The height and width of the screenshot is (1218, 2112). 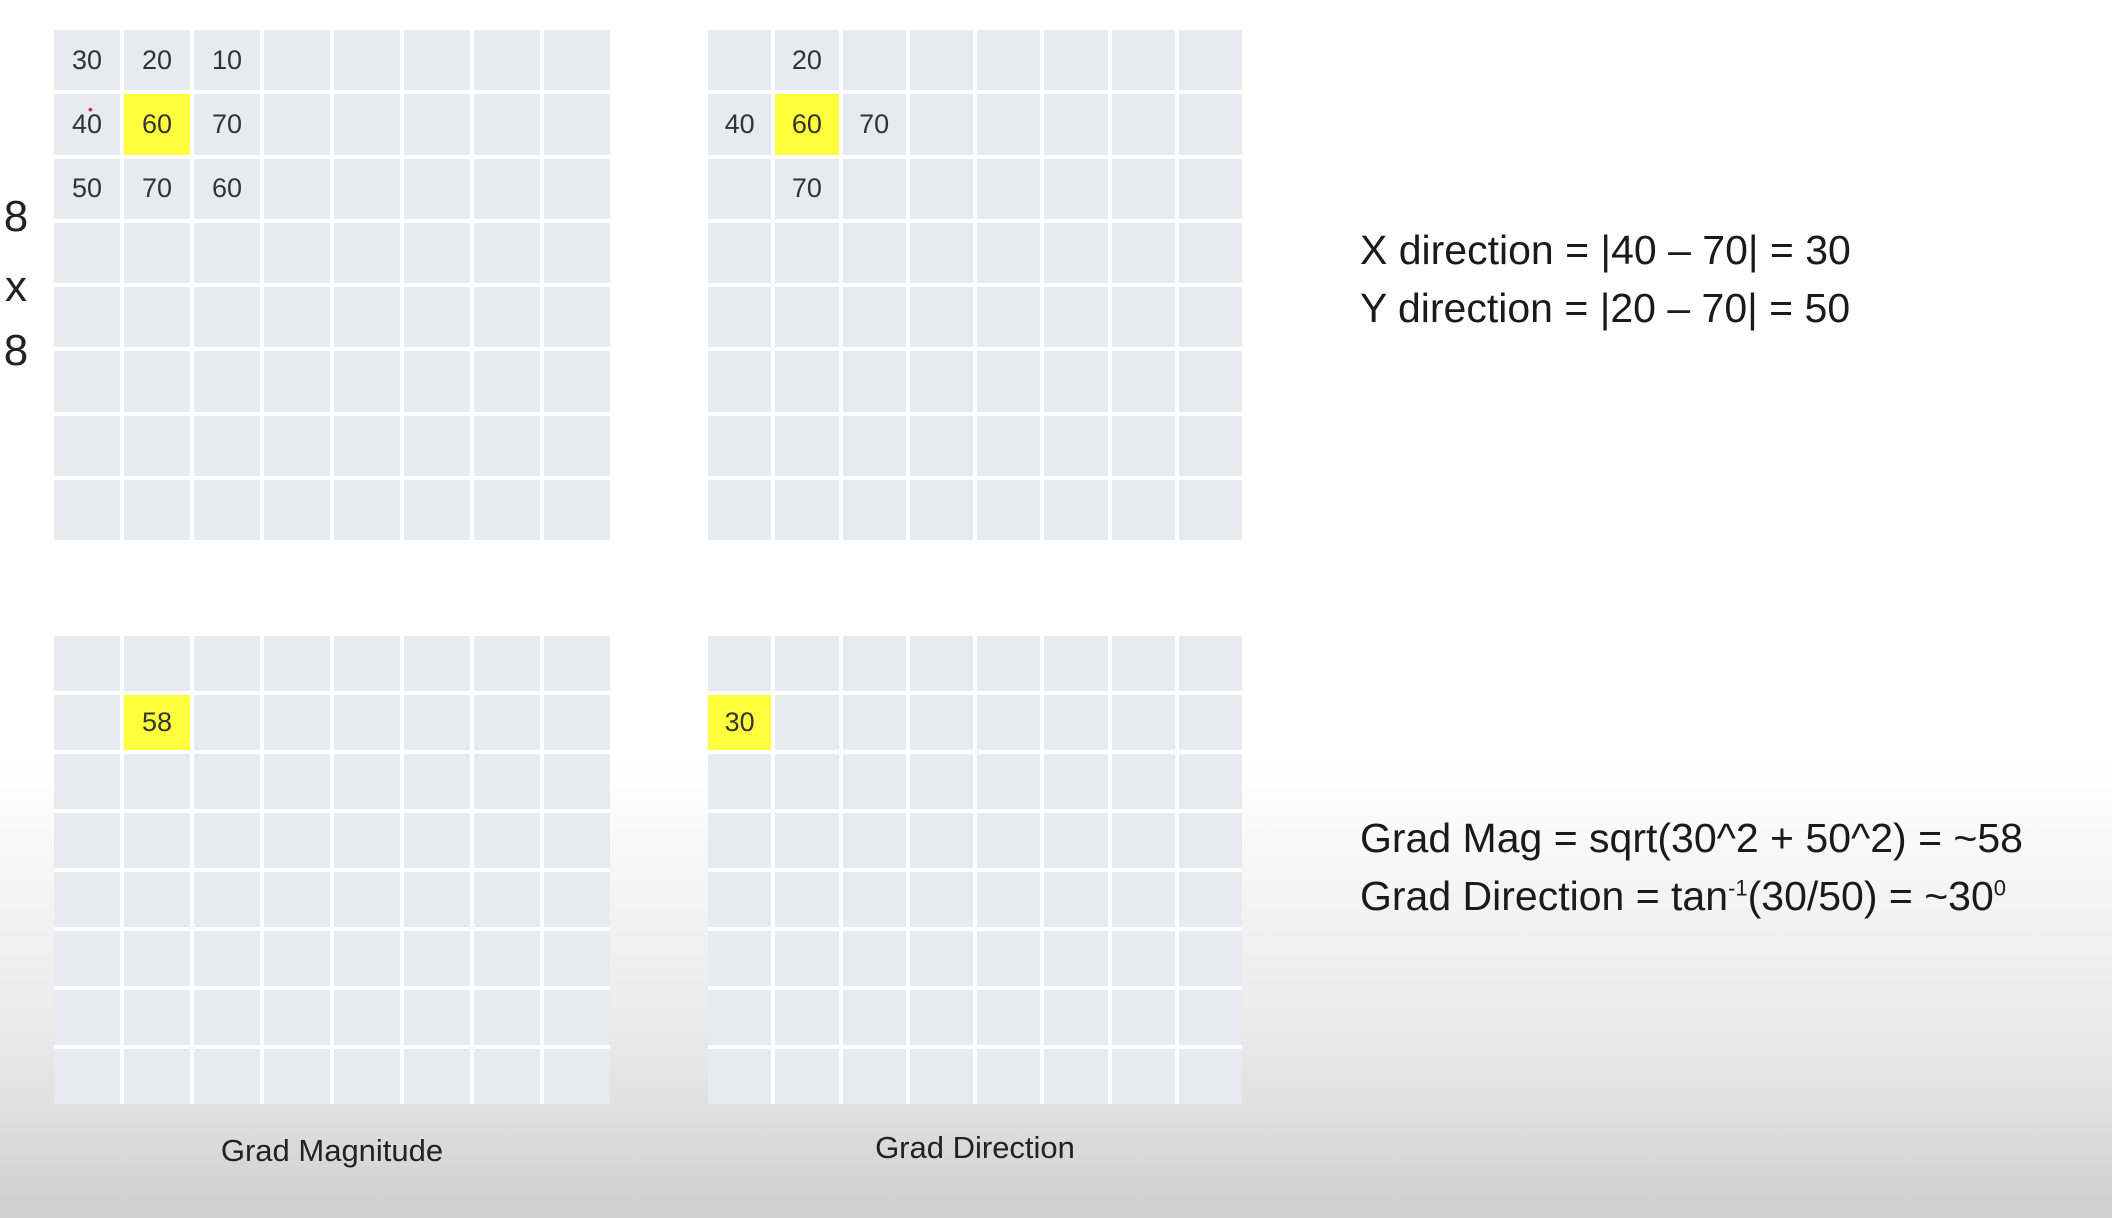 I want to click on caption-grad-magnitude: Grad Magnitude, so click(x=332, y=1150).